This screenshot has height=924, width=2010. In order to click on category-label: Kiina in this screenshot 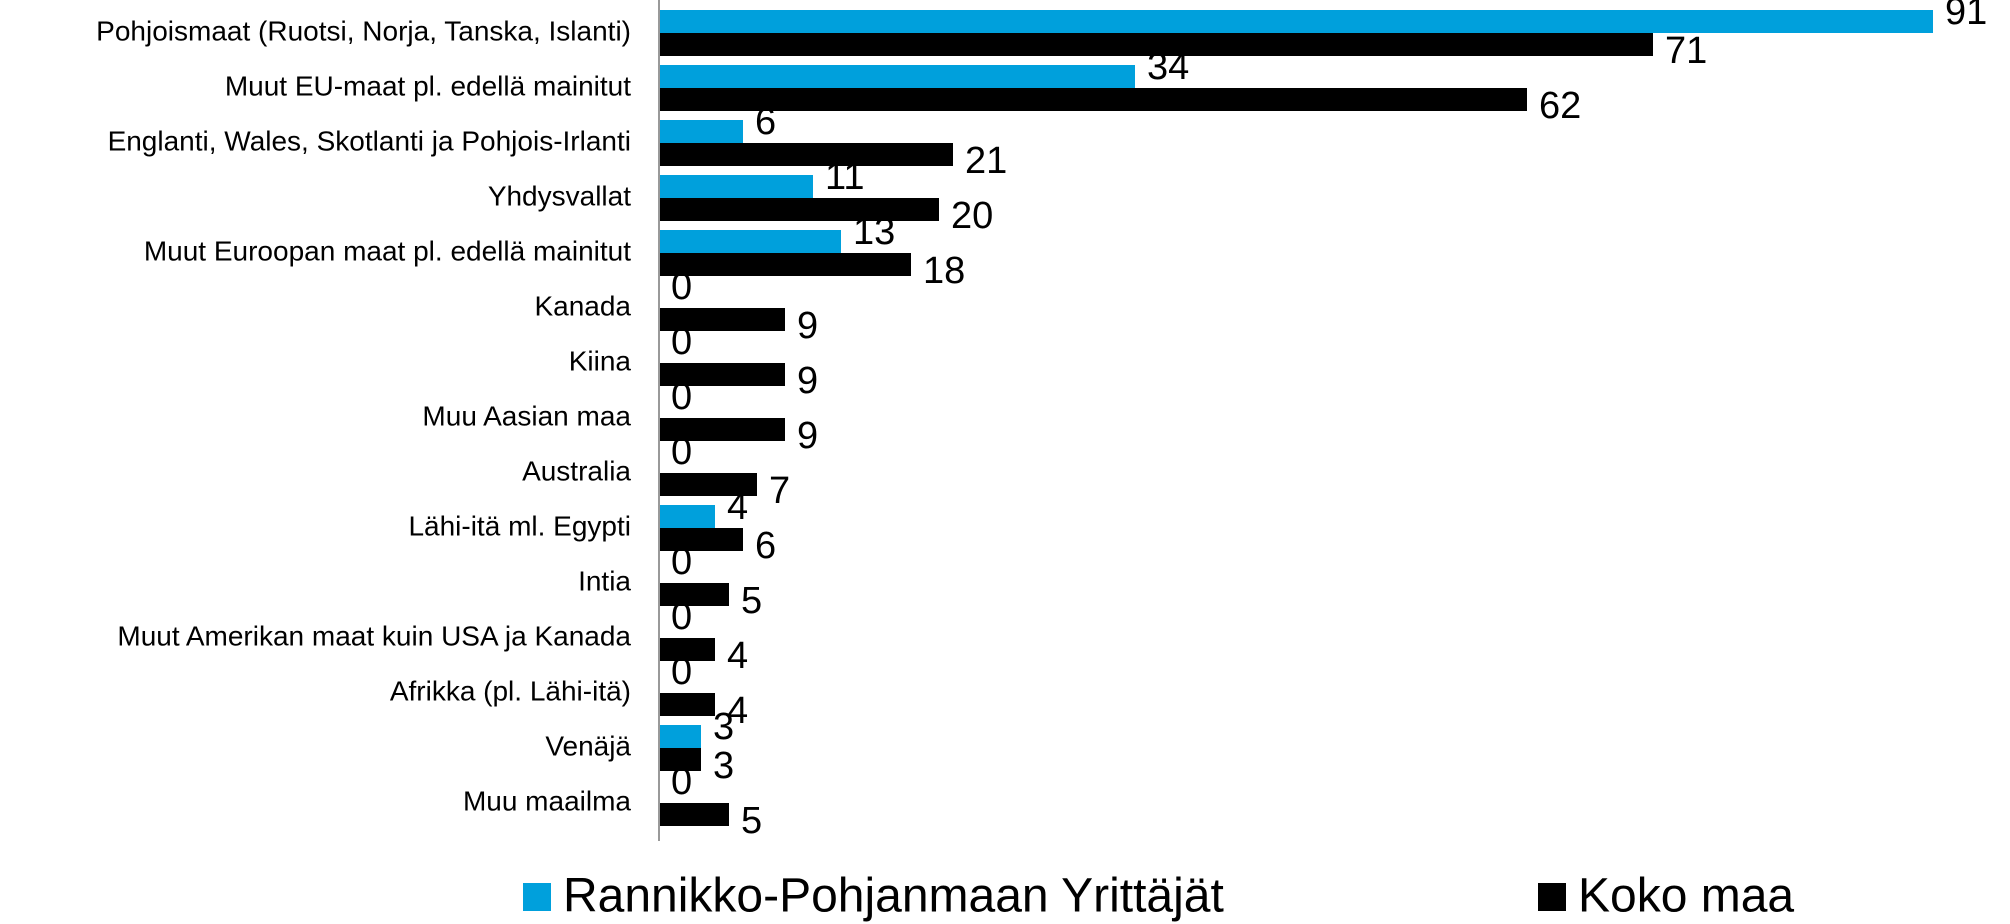, I will do `click(600, 360)`.